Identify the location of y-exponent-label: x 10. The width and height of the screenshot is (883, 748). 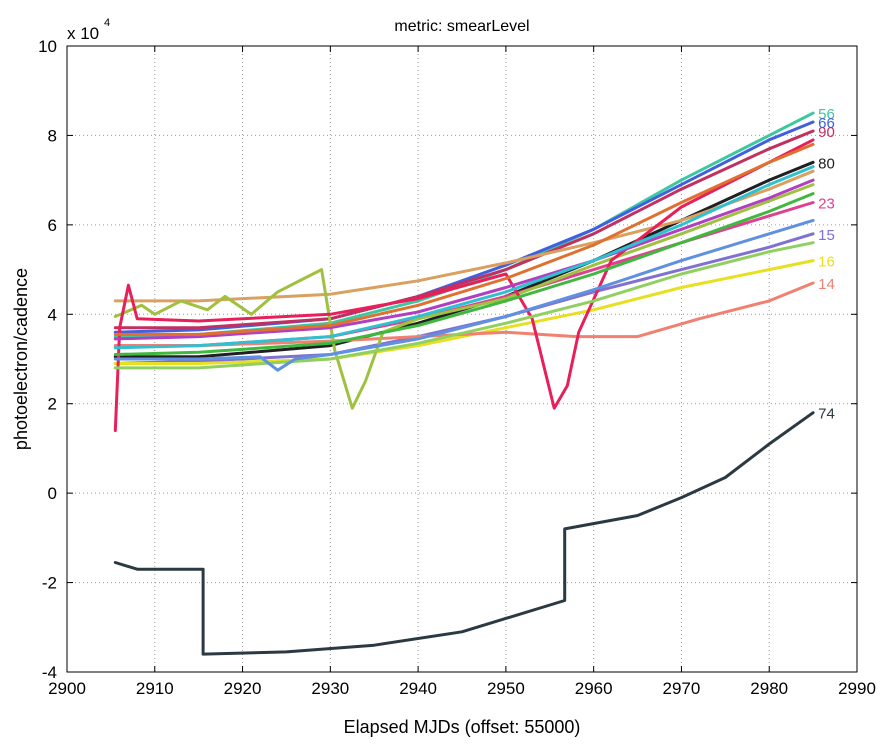
(83, 33).